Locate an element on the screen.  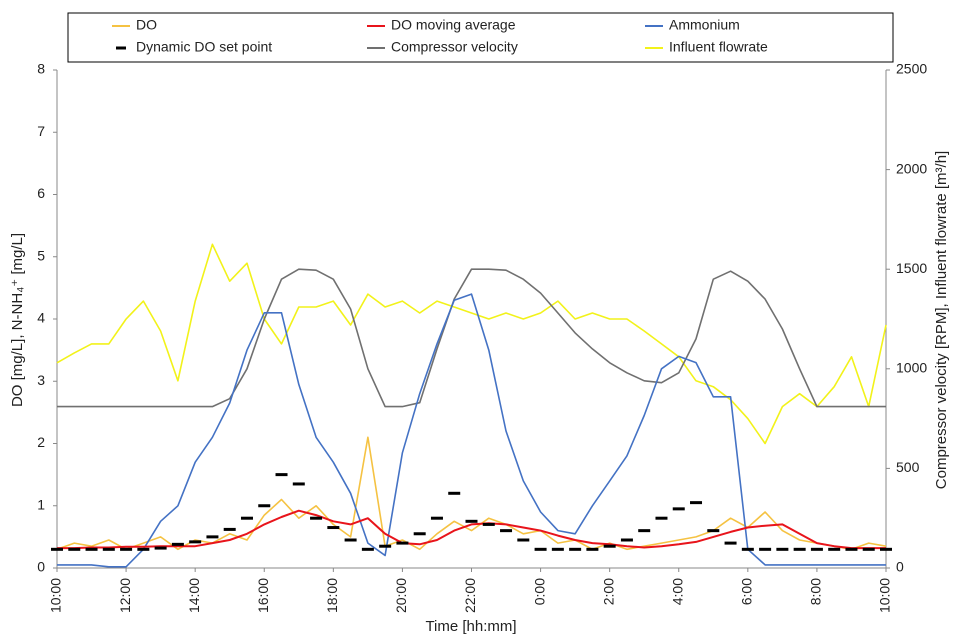
y-tick-label: 0 is located at coordinates (41, 567).